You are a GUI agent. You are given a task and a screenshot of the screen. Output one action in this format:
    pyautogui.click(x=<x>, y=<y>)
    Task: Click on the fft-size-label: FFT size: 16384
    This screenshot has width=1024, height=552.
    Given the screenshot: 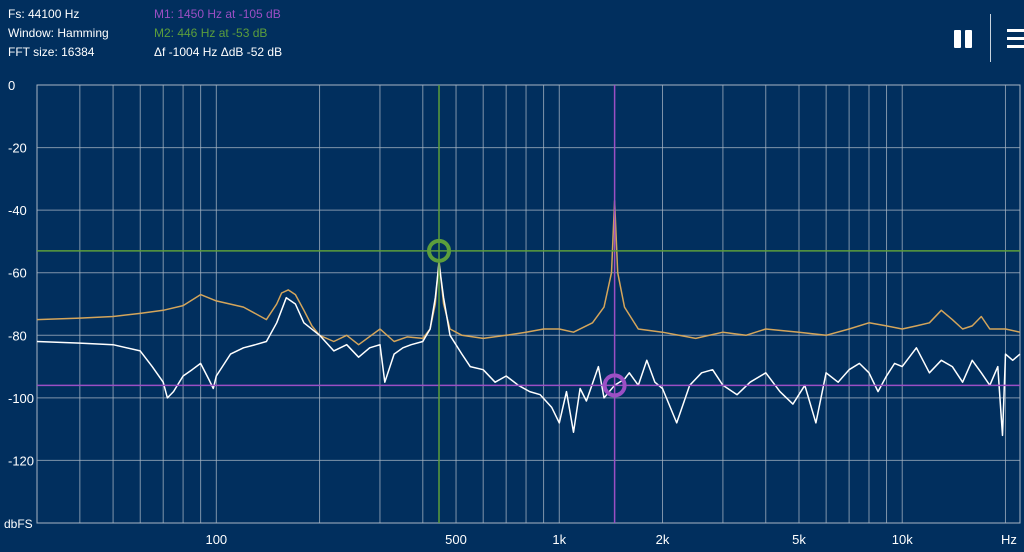 What is the action you would take?
    pyautogui.click(x=51, y=52)
    